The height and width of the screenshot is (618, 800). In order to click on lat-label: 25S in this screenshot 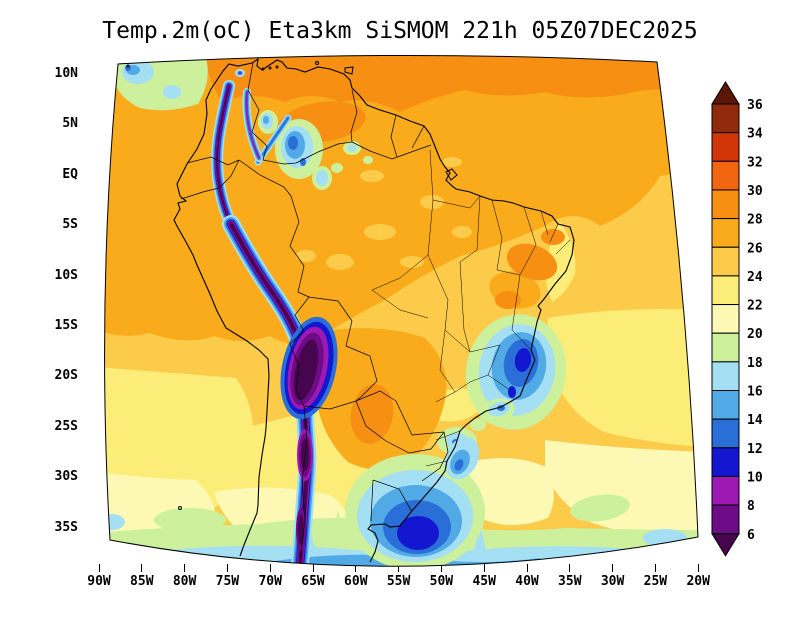, I will do `click(66, 426)`.